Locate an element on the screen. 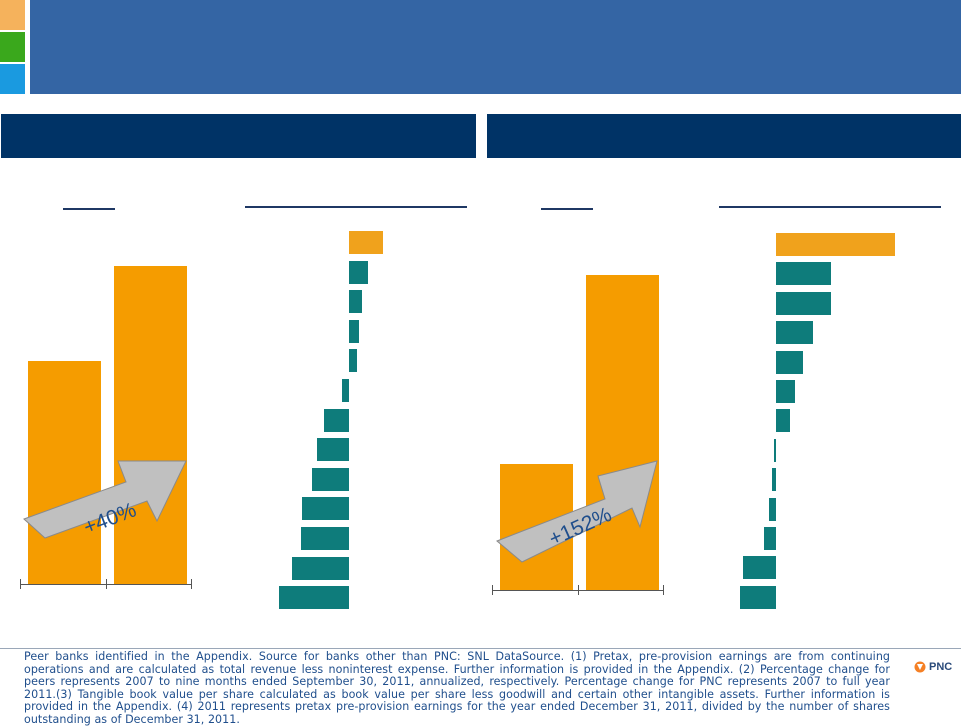 The height and width of the screenshot is (727, 961). pnc-logo-text: PNC is located at coordinates (941, 667).